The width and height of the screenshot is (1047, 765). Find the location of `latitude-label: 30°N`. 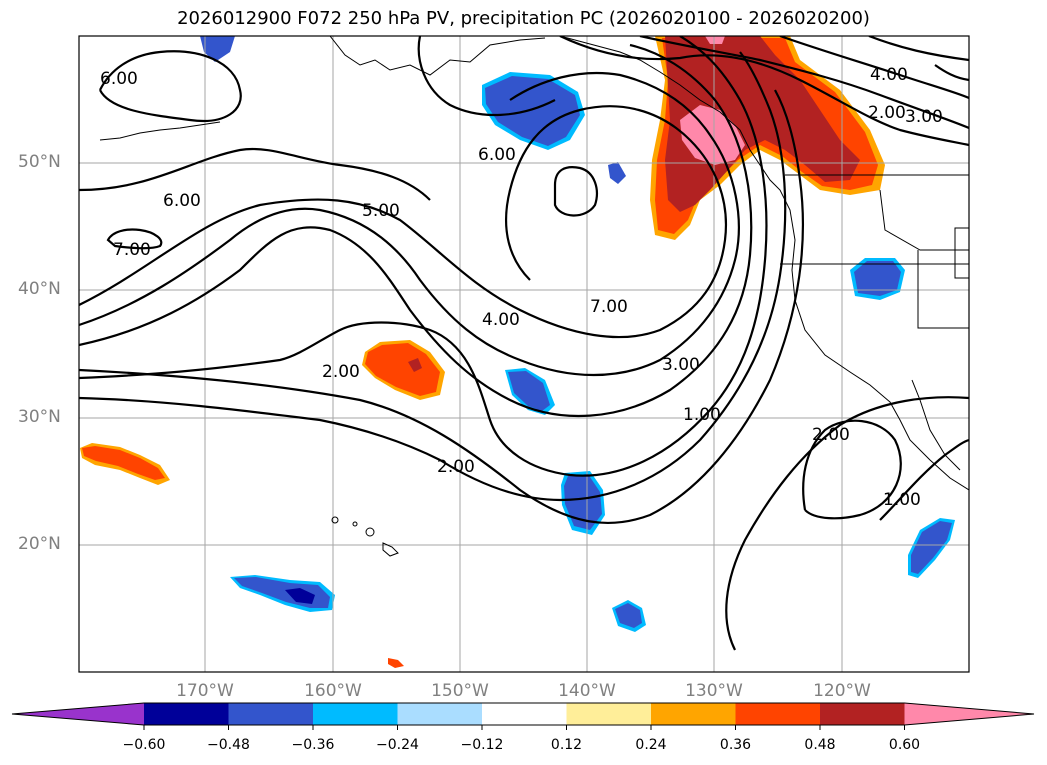

latitude-label: 30°N is located at coordinates (39, 417).